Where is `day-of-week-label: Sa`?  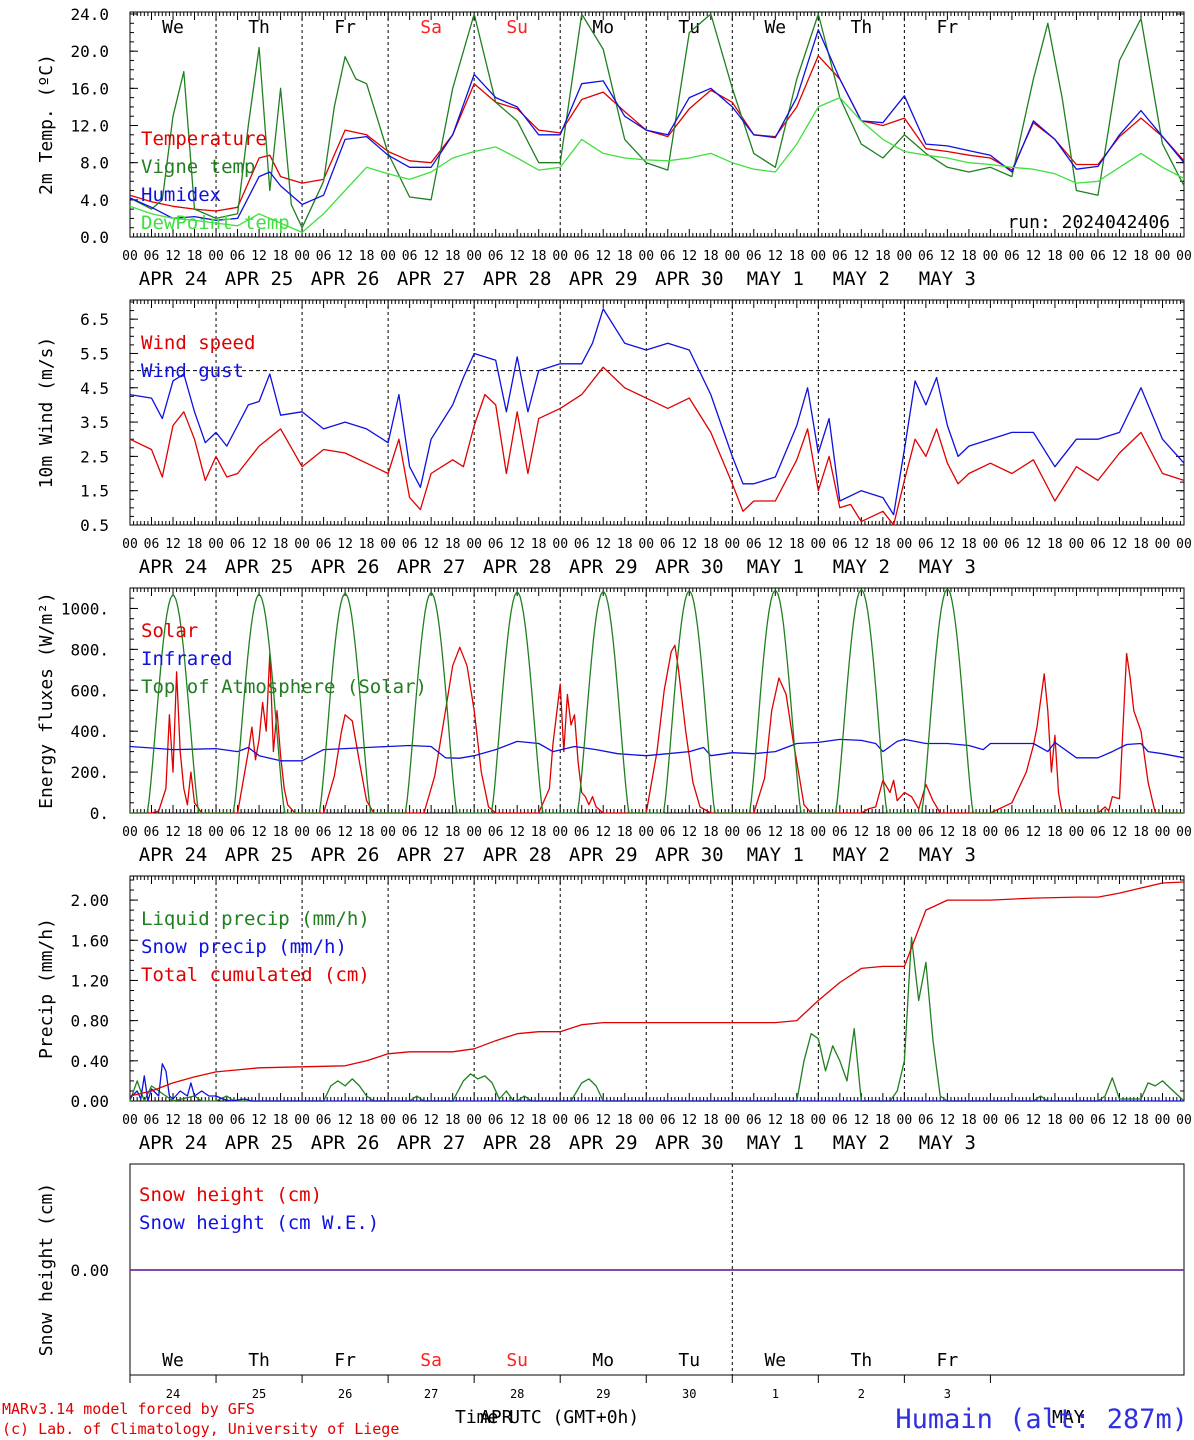
day-of-week-label: Sa is located at coordinates (431, 27).